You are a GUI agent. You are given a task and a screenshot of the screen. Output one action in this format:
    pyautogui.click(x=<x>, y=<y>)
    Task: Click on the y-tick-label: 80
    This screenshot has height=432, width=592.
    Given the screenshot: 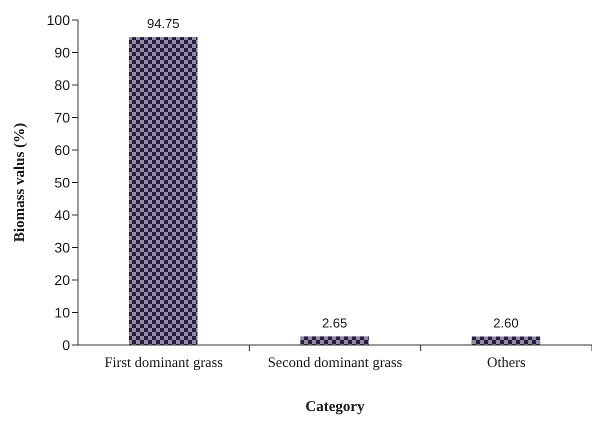 What is the action you would take?
    pyautogui.click(x=62, y=84)
    